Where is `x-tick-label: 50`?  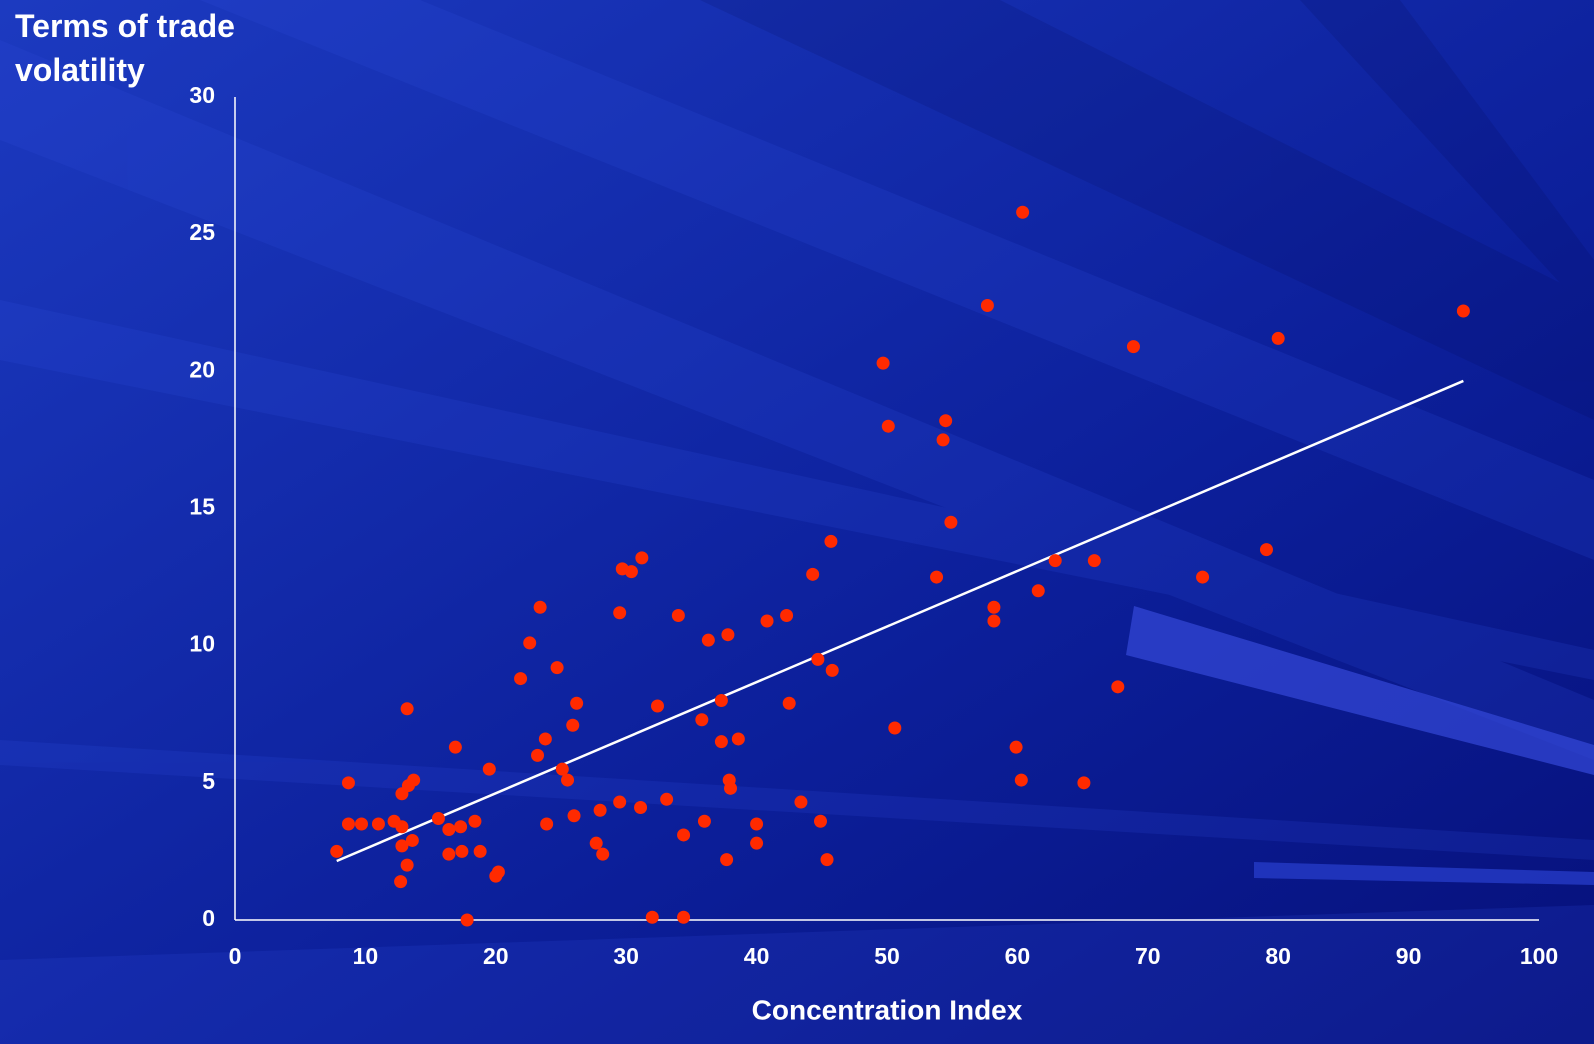 x-tick-label: 50 is located at coordinates (887, 956).